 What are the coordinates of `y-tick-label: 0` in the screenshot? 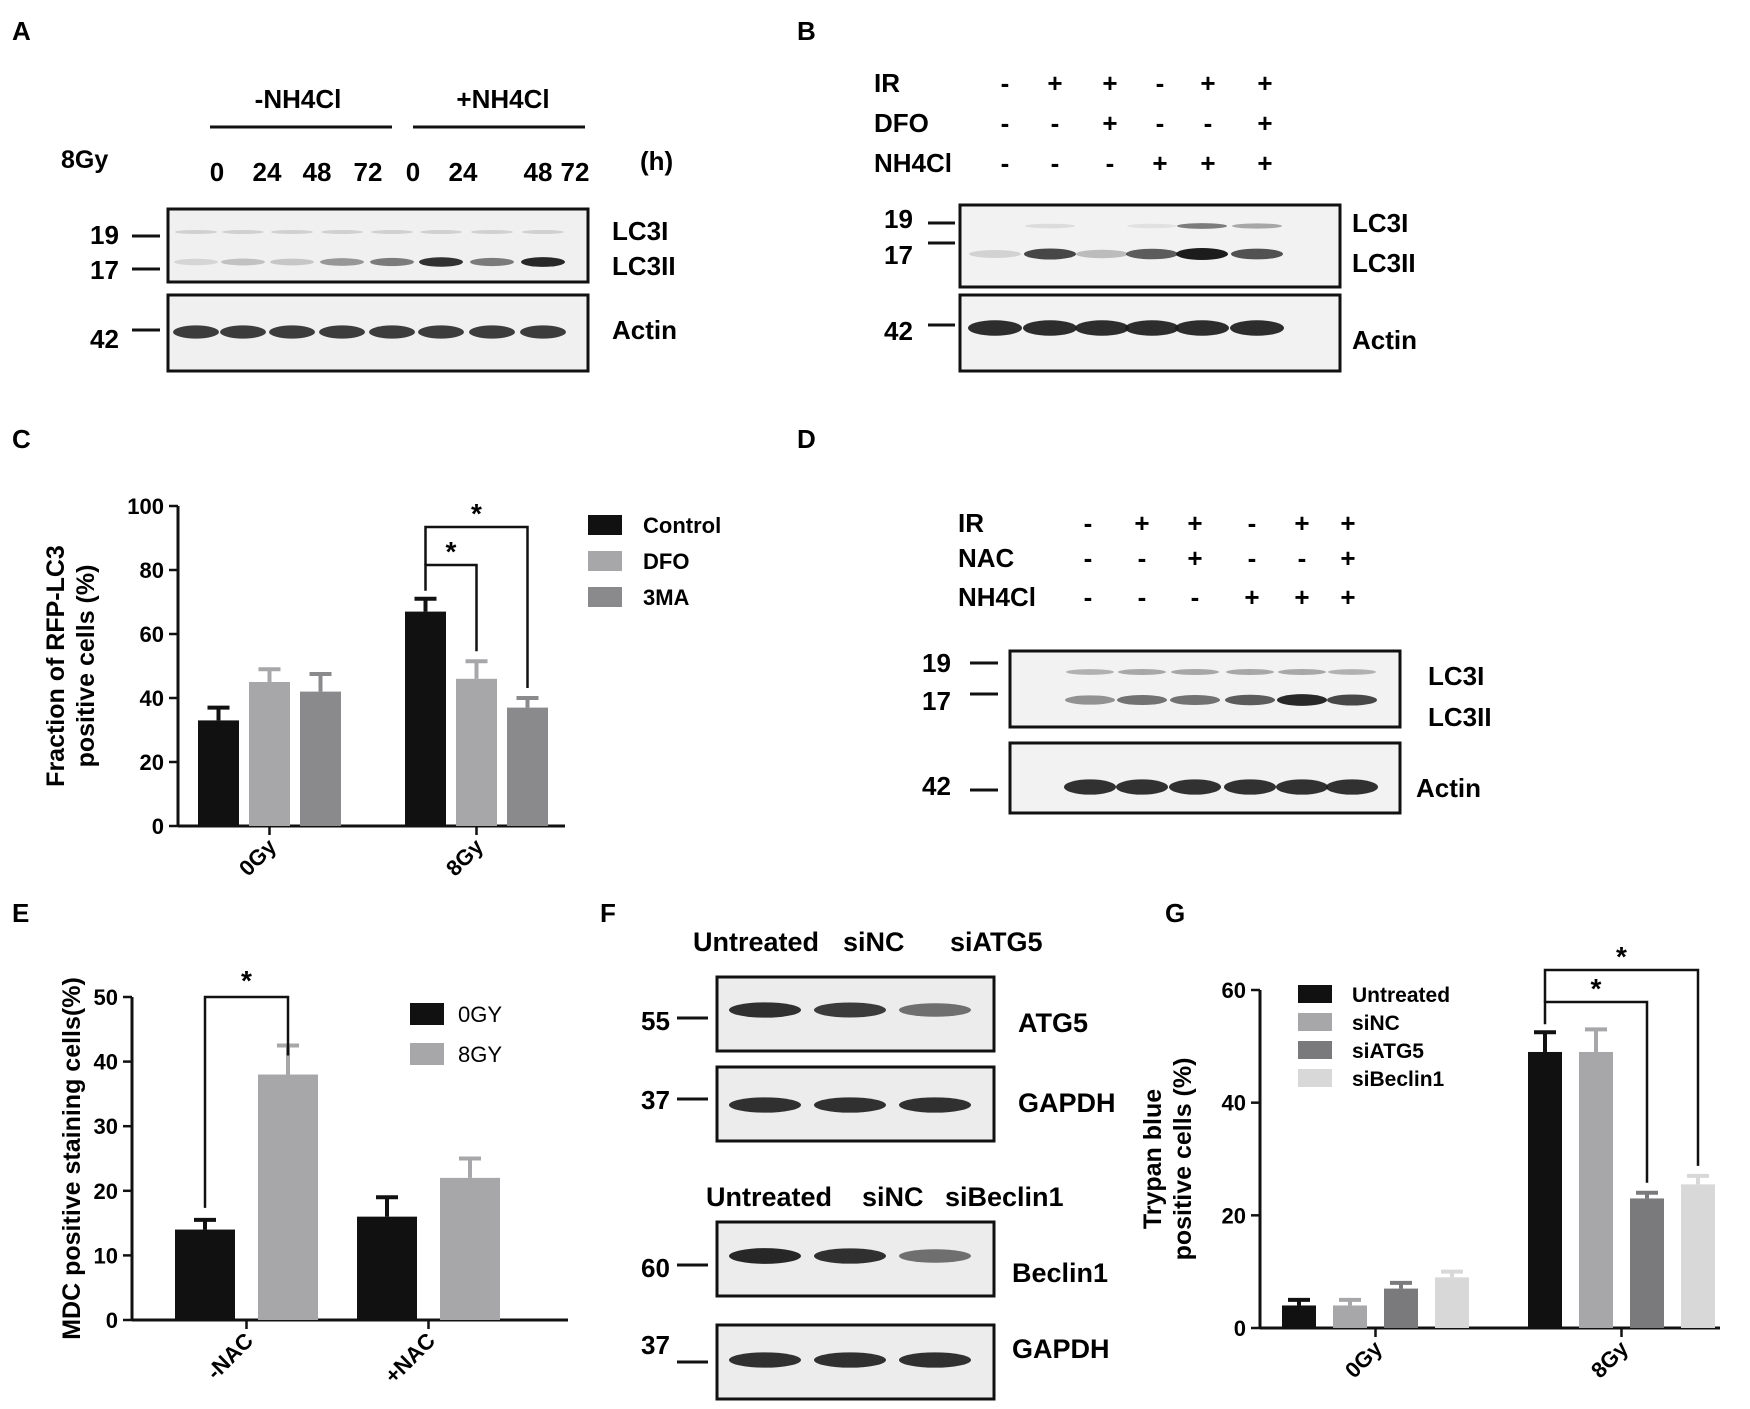 It's located at (1240, 1328).